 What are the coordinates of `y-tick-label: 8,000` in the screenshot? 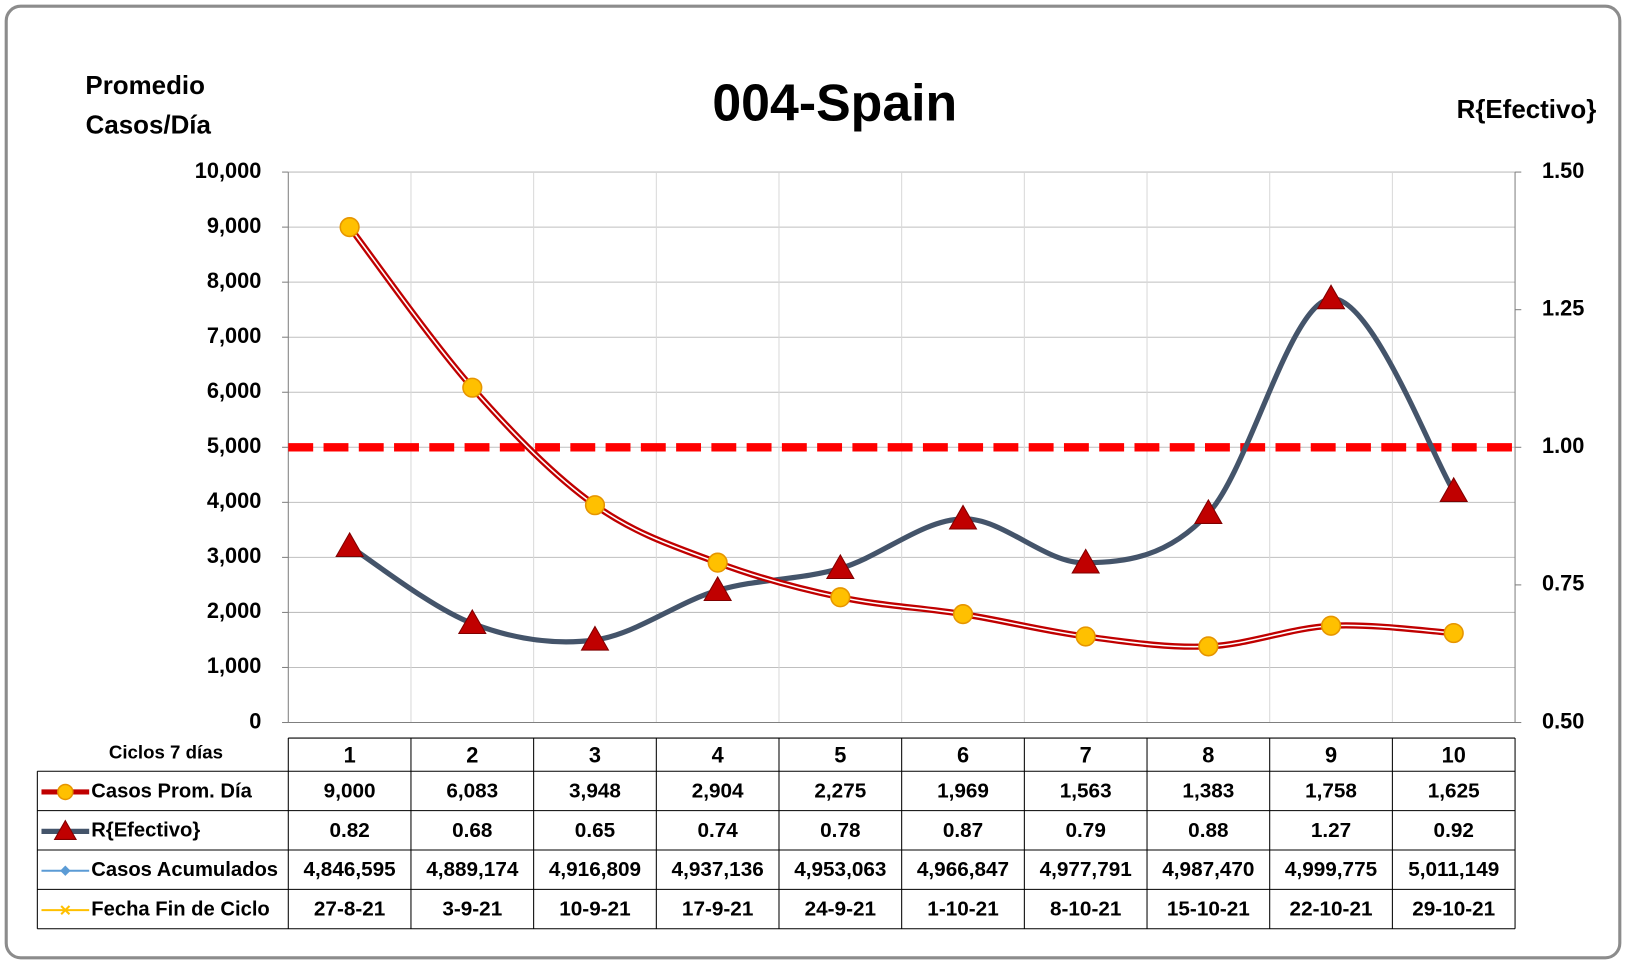 It's located at (234, 280).